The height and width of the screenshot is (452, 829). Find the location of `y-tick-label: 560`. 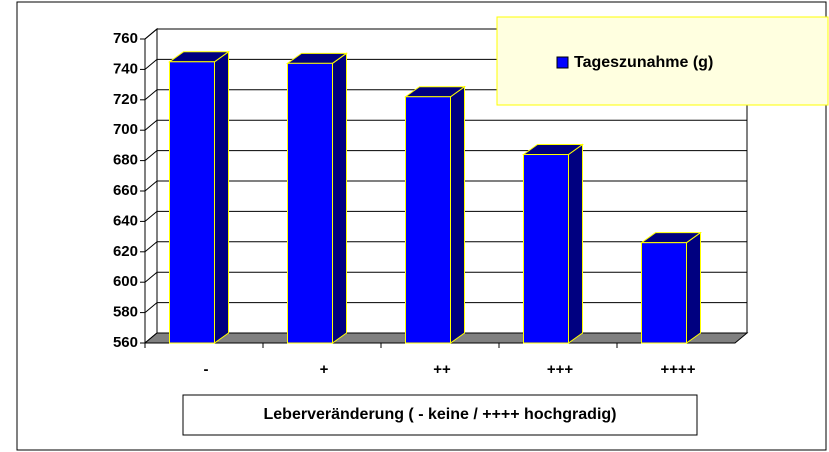

y-tick-label: 560 is located at coordinates (125, 342).